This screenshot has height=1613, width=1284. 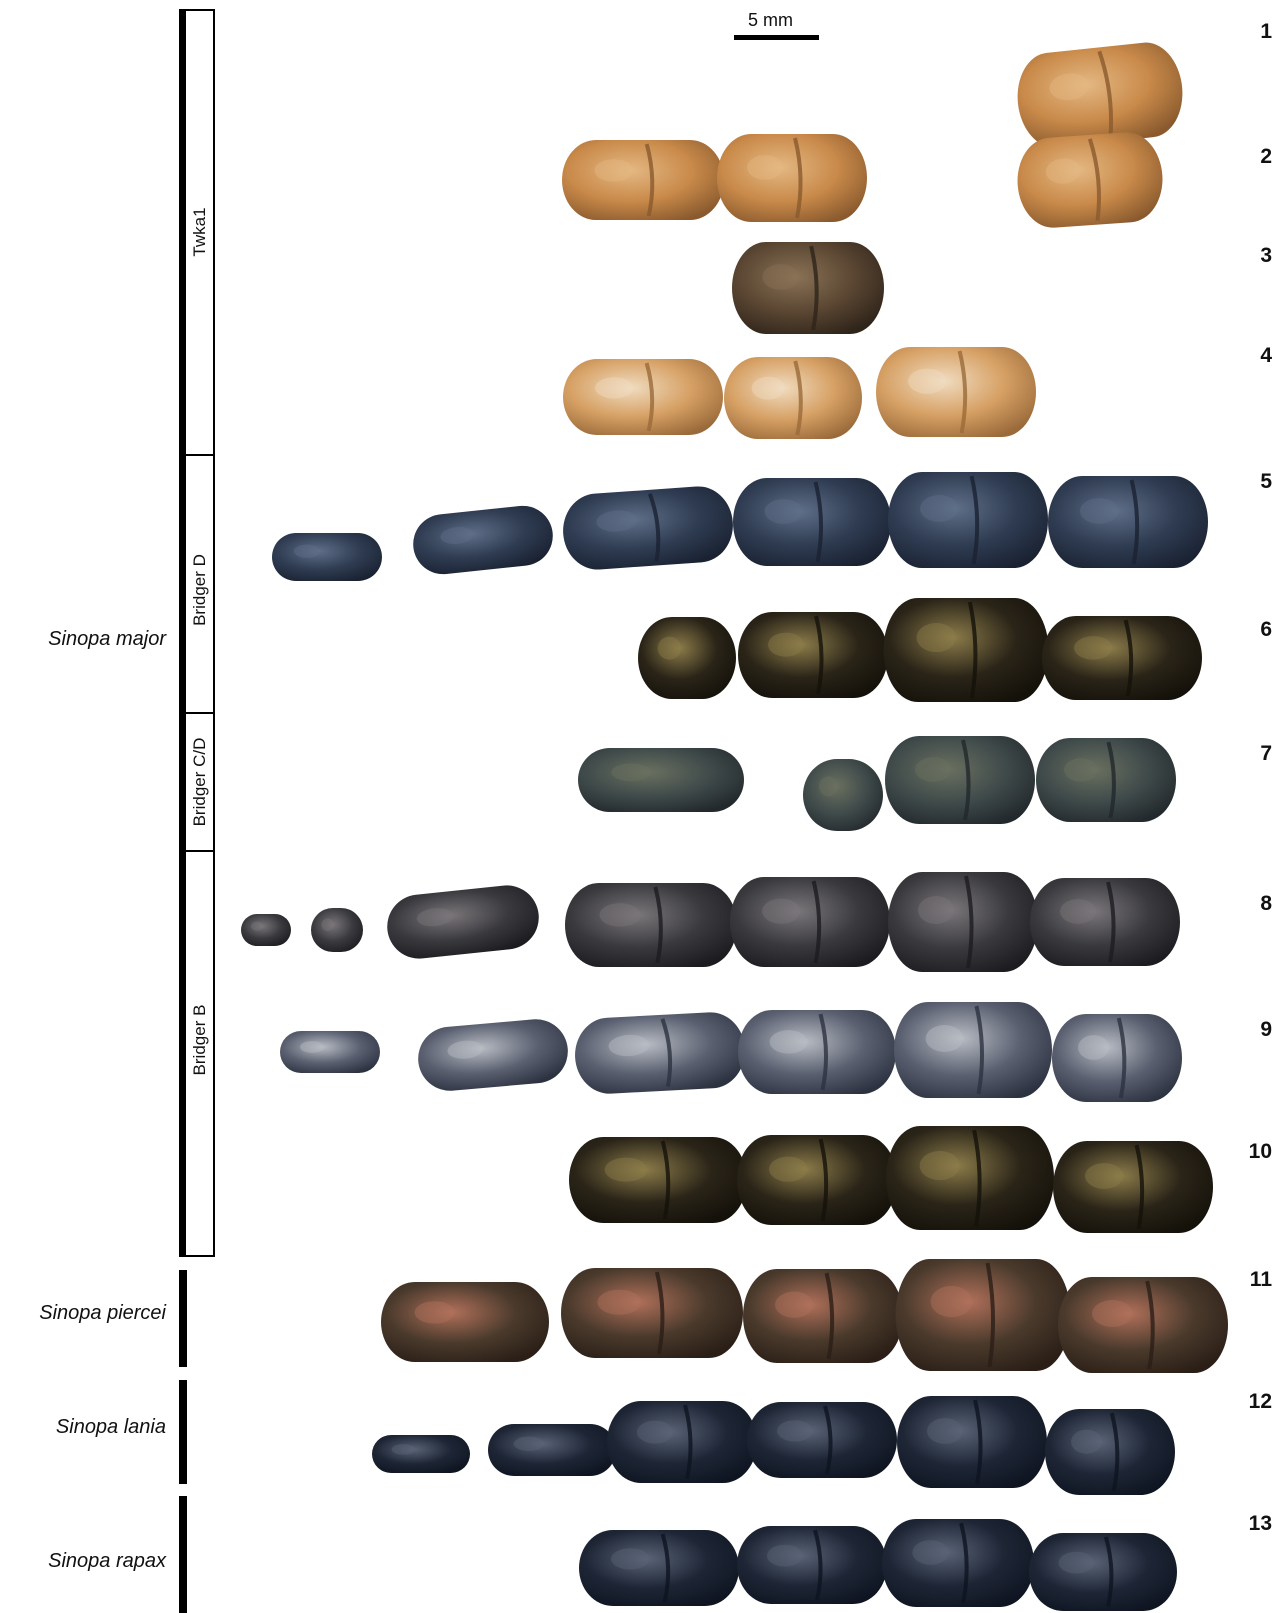 I want to click on row-number: 8, so click(x=1266, y=903).